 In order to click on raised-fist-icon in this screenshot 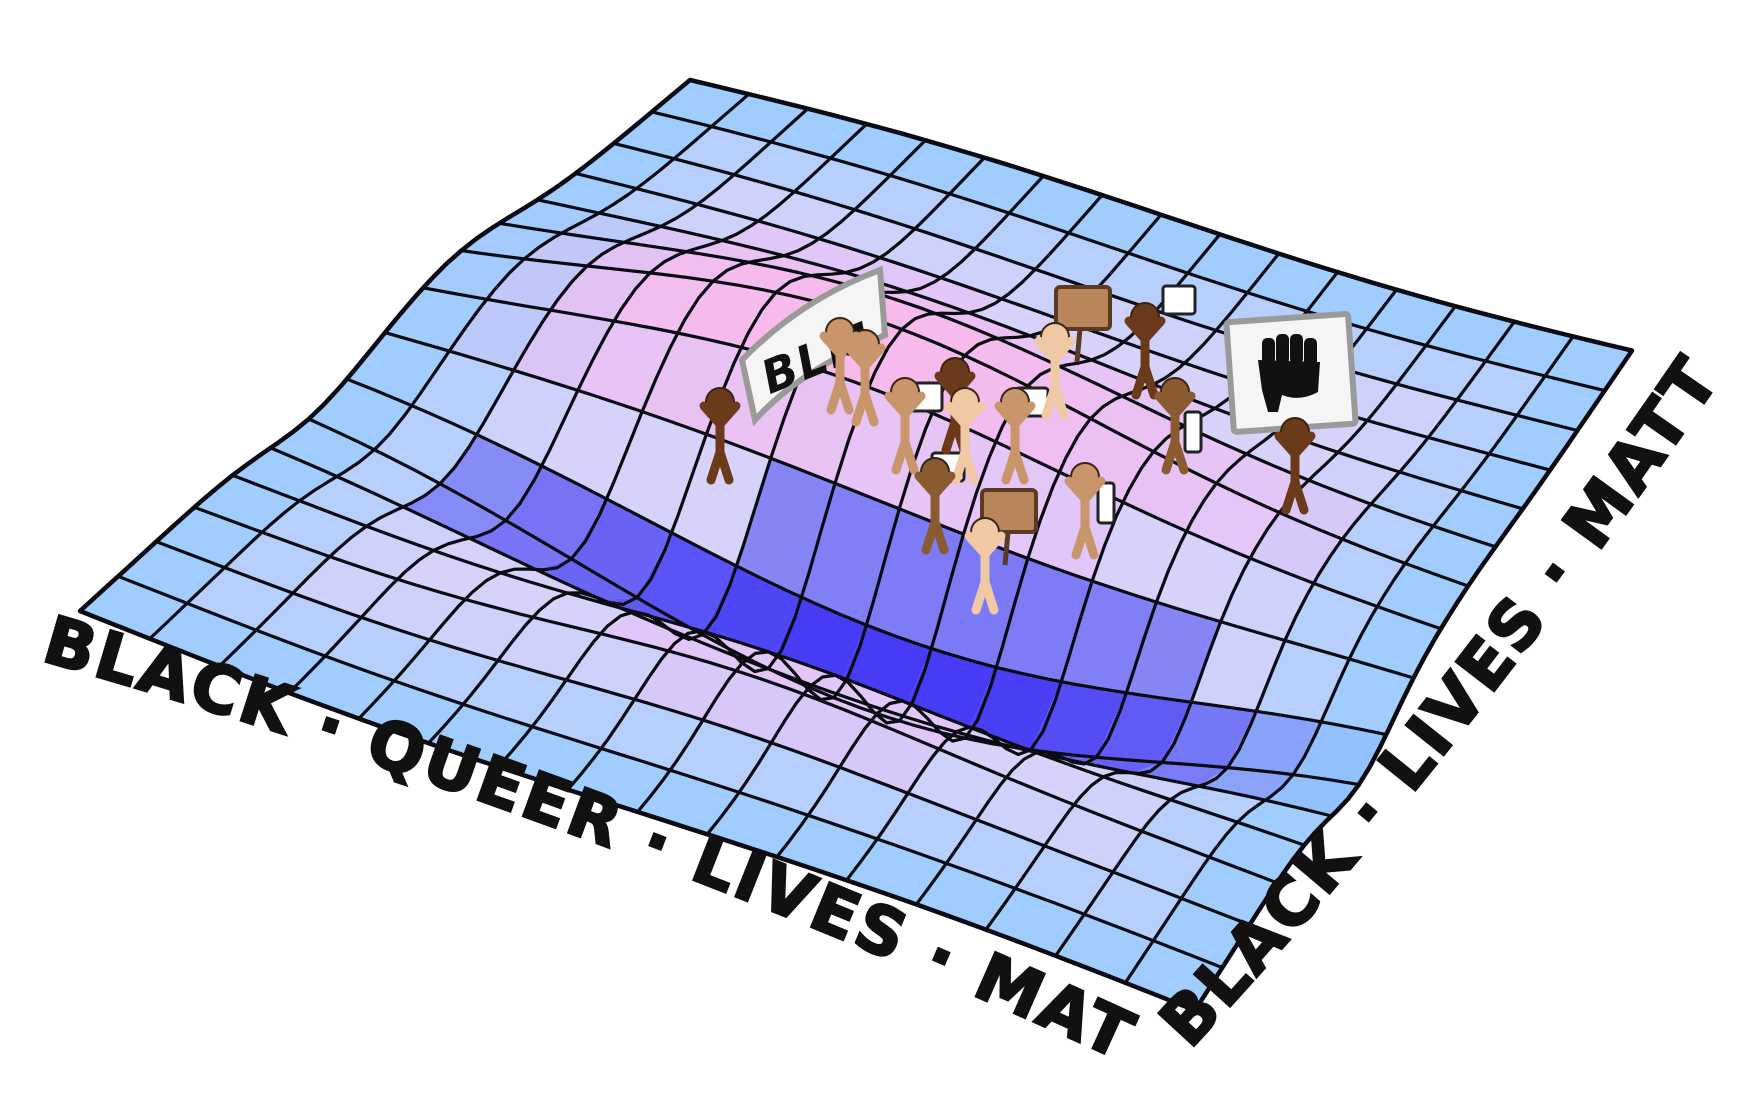, I will do `click(1289, 373)`.